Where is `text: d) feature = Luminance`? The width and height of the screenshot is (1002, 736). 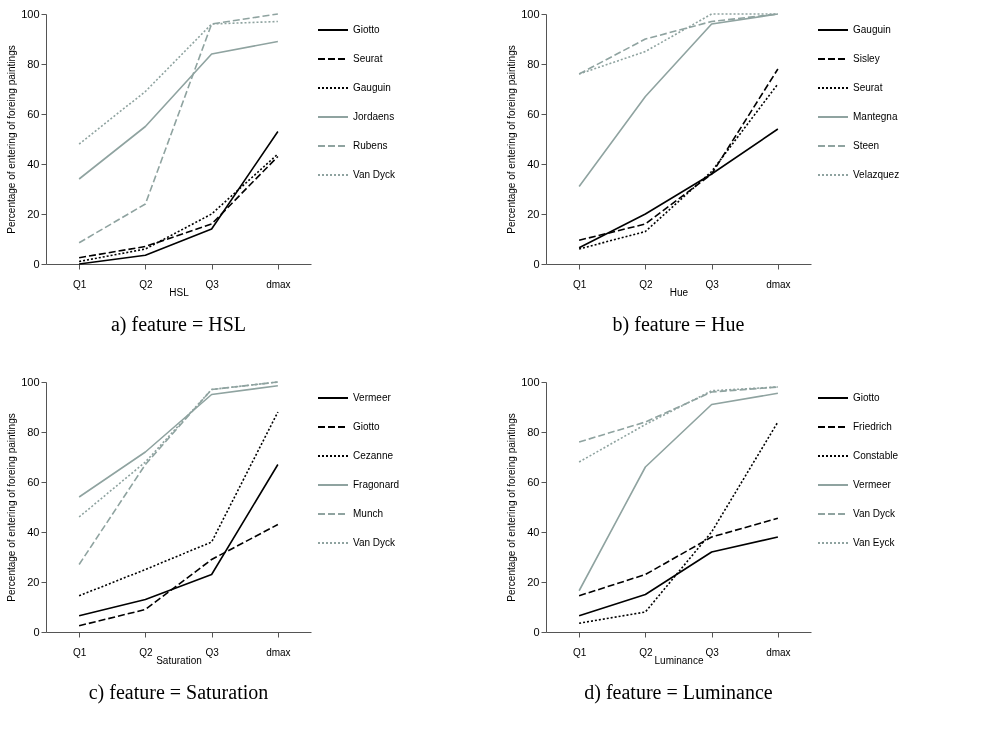
text: d) feature = Luminance is located at coordinates (678, 692).